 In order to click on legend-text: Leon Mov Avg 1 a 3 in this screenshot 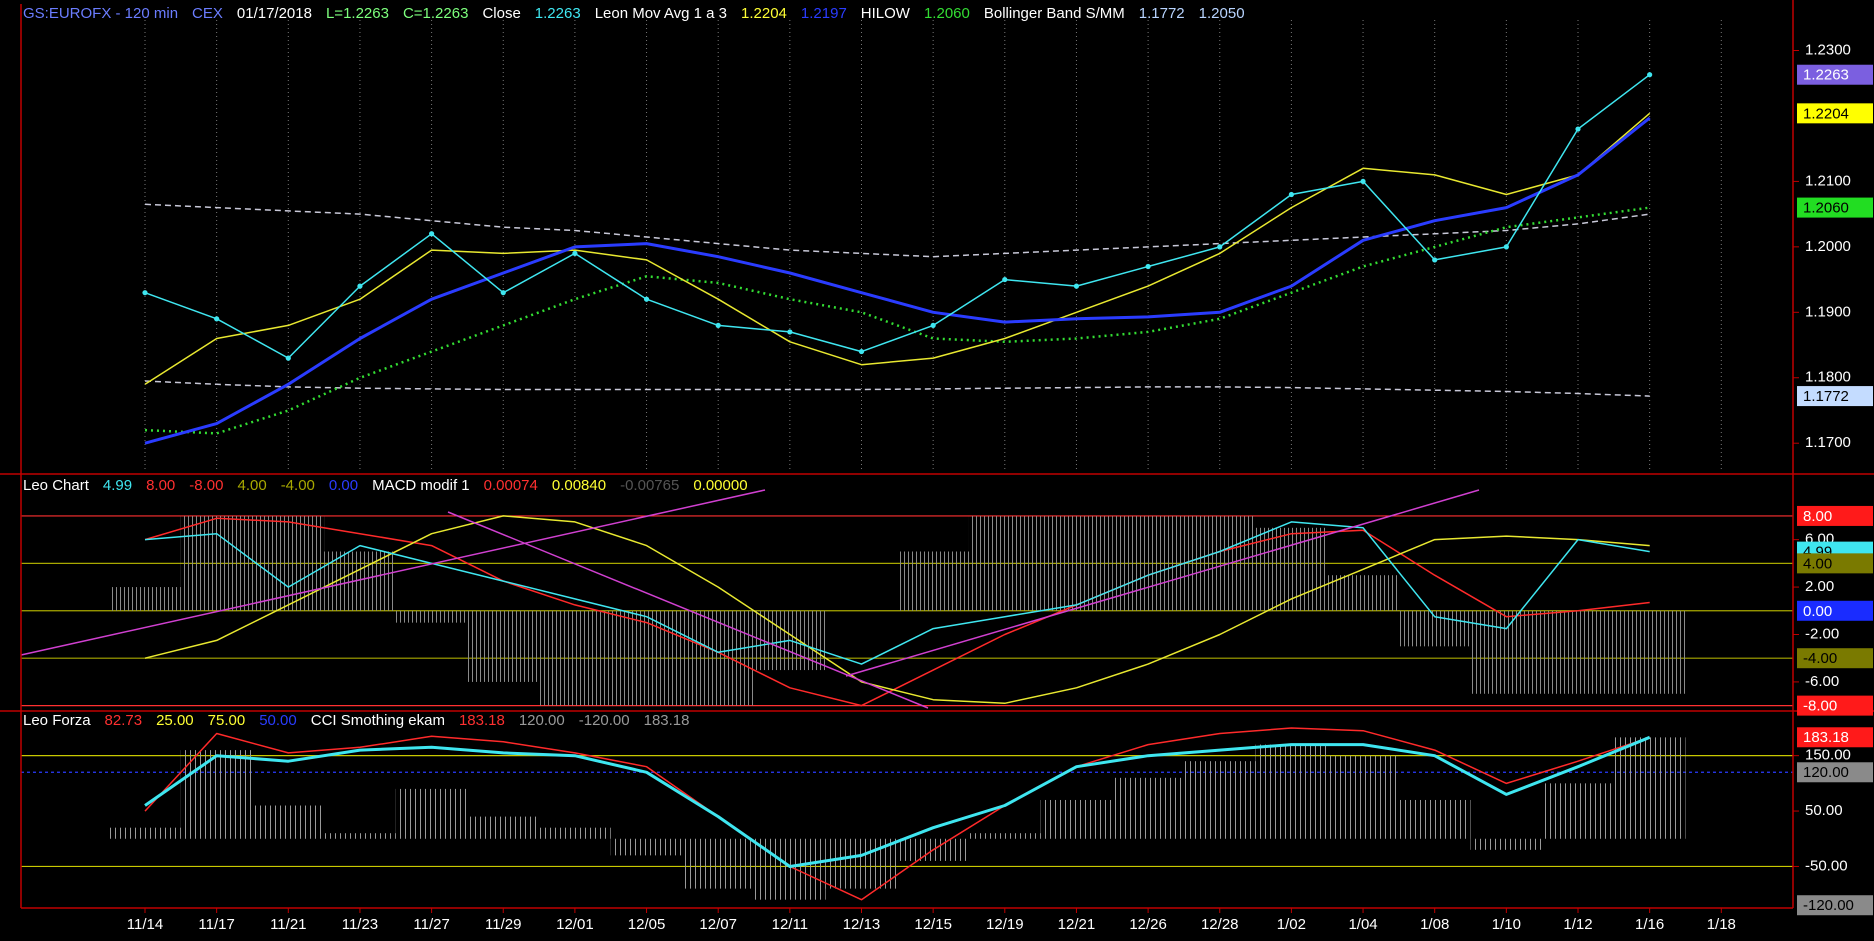, I will do `click(661, 13)`.